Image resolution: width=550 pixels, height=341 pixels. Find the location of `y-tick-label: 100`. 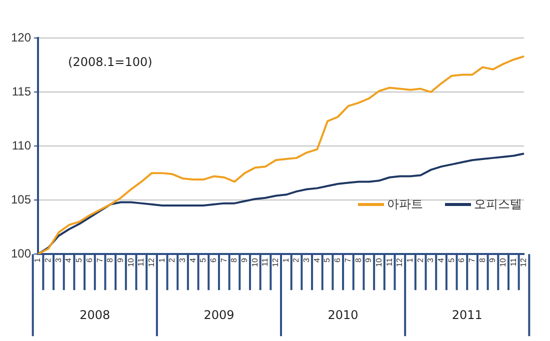

y-tick-label: 100 is located at coordinates (21, 253).